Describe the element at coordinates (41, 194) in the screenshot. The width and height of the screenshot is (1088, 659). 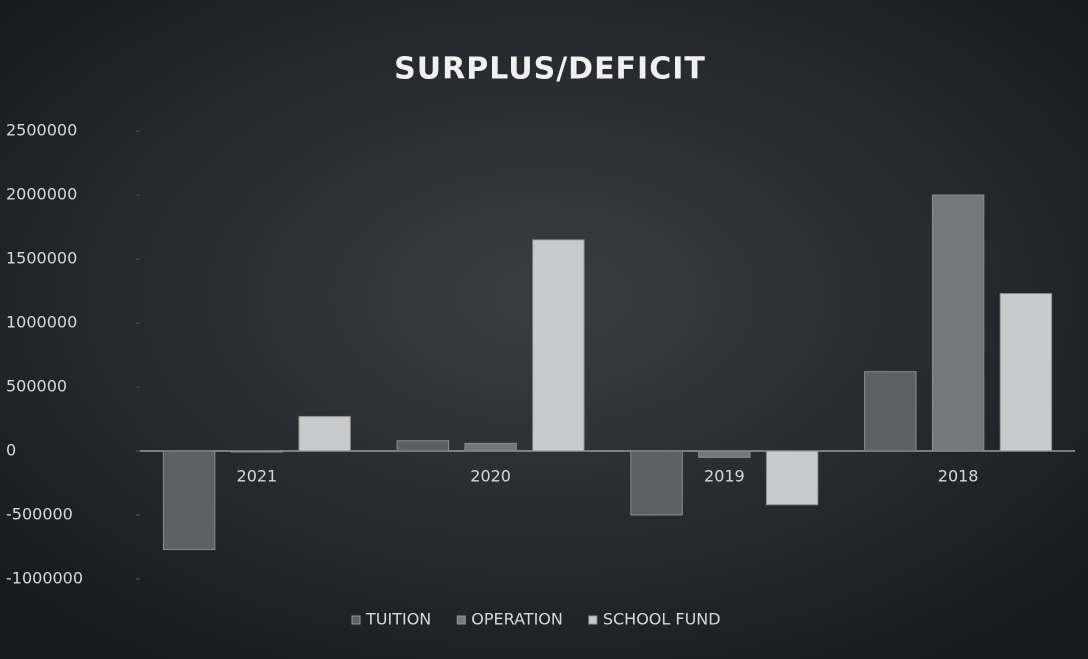
I see `y-tick-label: 2000000` at that location.